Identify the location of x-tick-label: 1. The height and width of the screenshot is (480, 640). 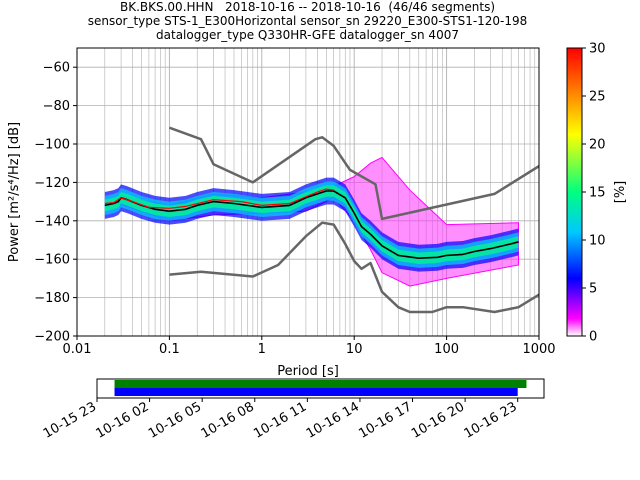
(262, 349).